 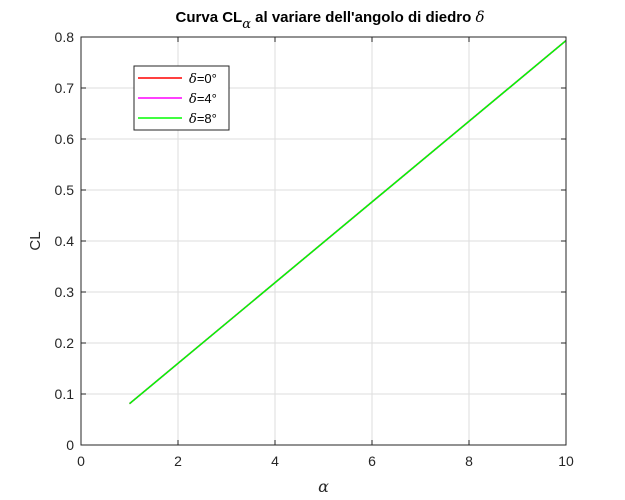 I want to click on y-tick-label: 0.7, so click(x=65, y=88).